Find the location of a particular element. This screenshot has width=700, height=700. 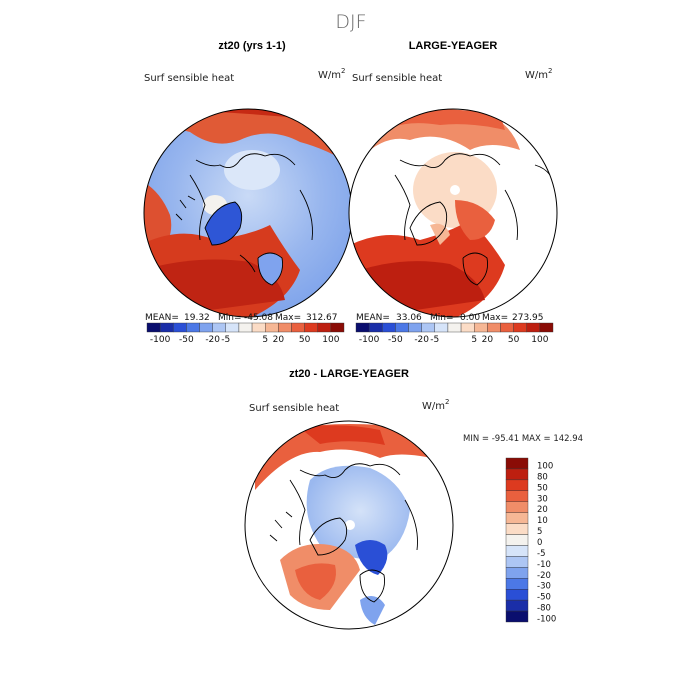

panel-diff-units-base: W/m is located at coordinates (433, 406).